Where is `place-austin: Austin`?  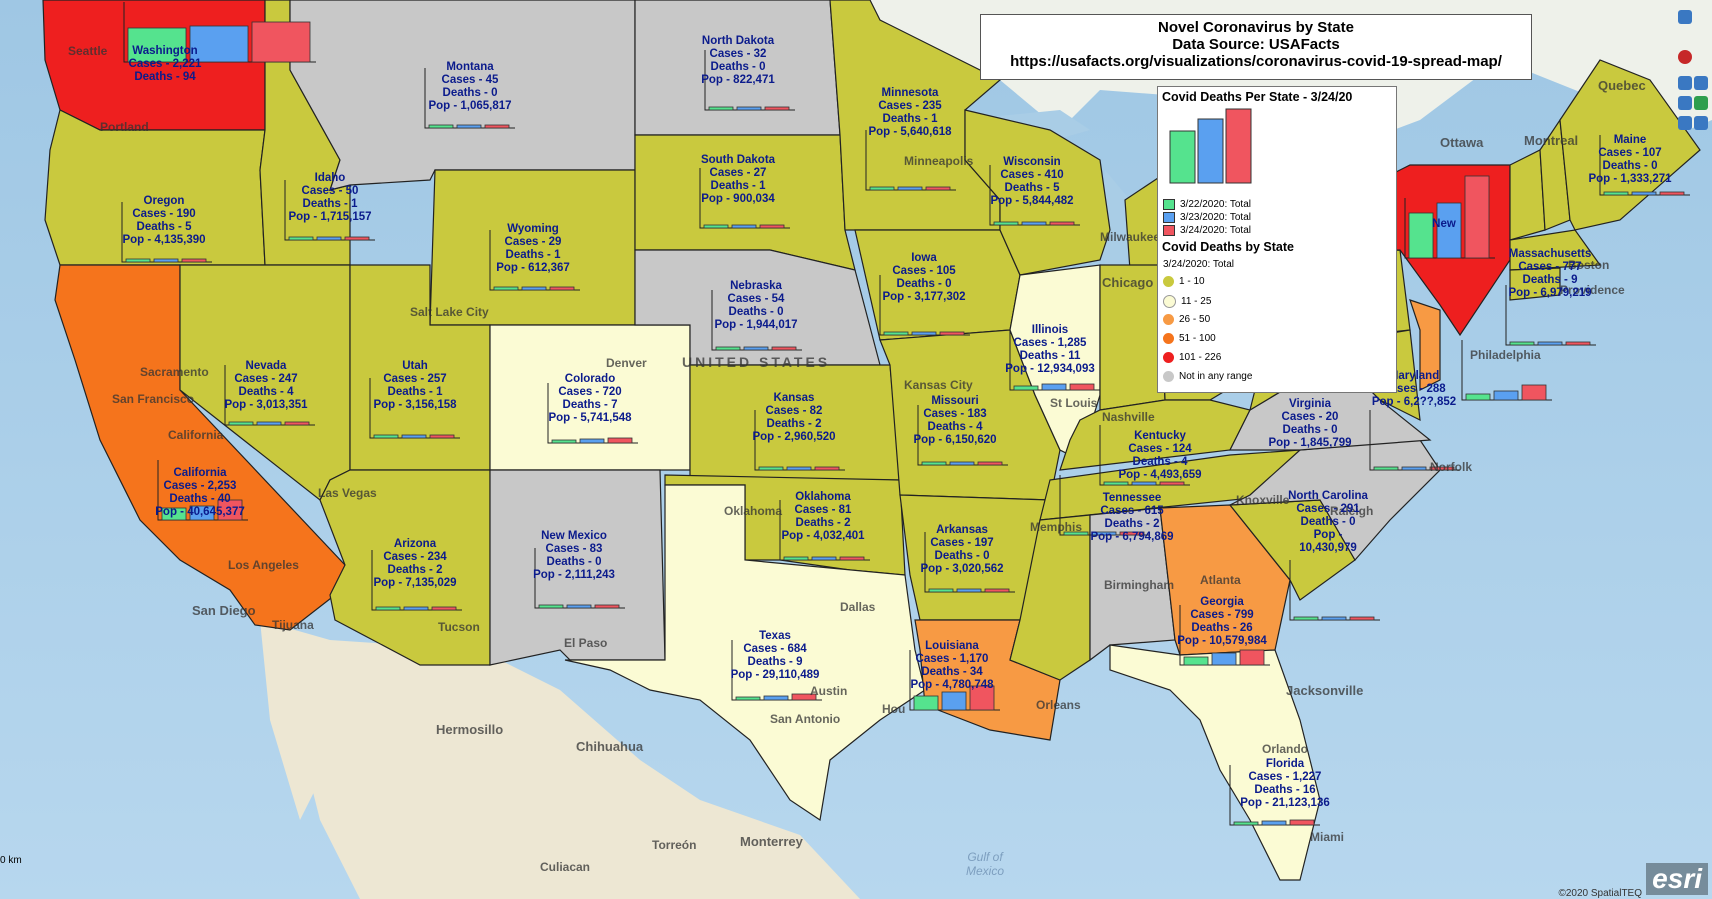
place-austin: Austin is located at coordinates (829, 691).